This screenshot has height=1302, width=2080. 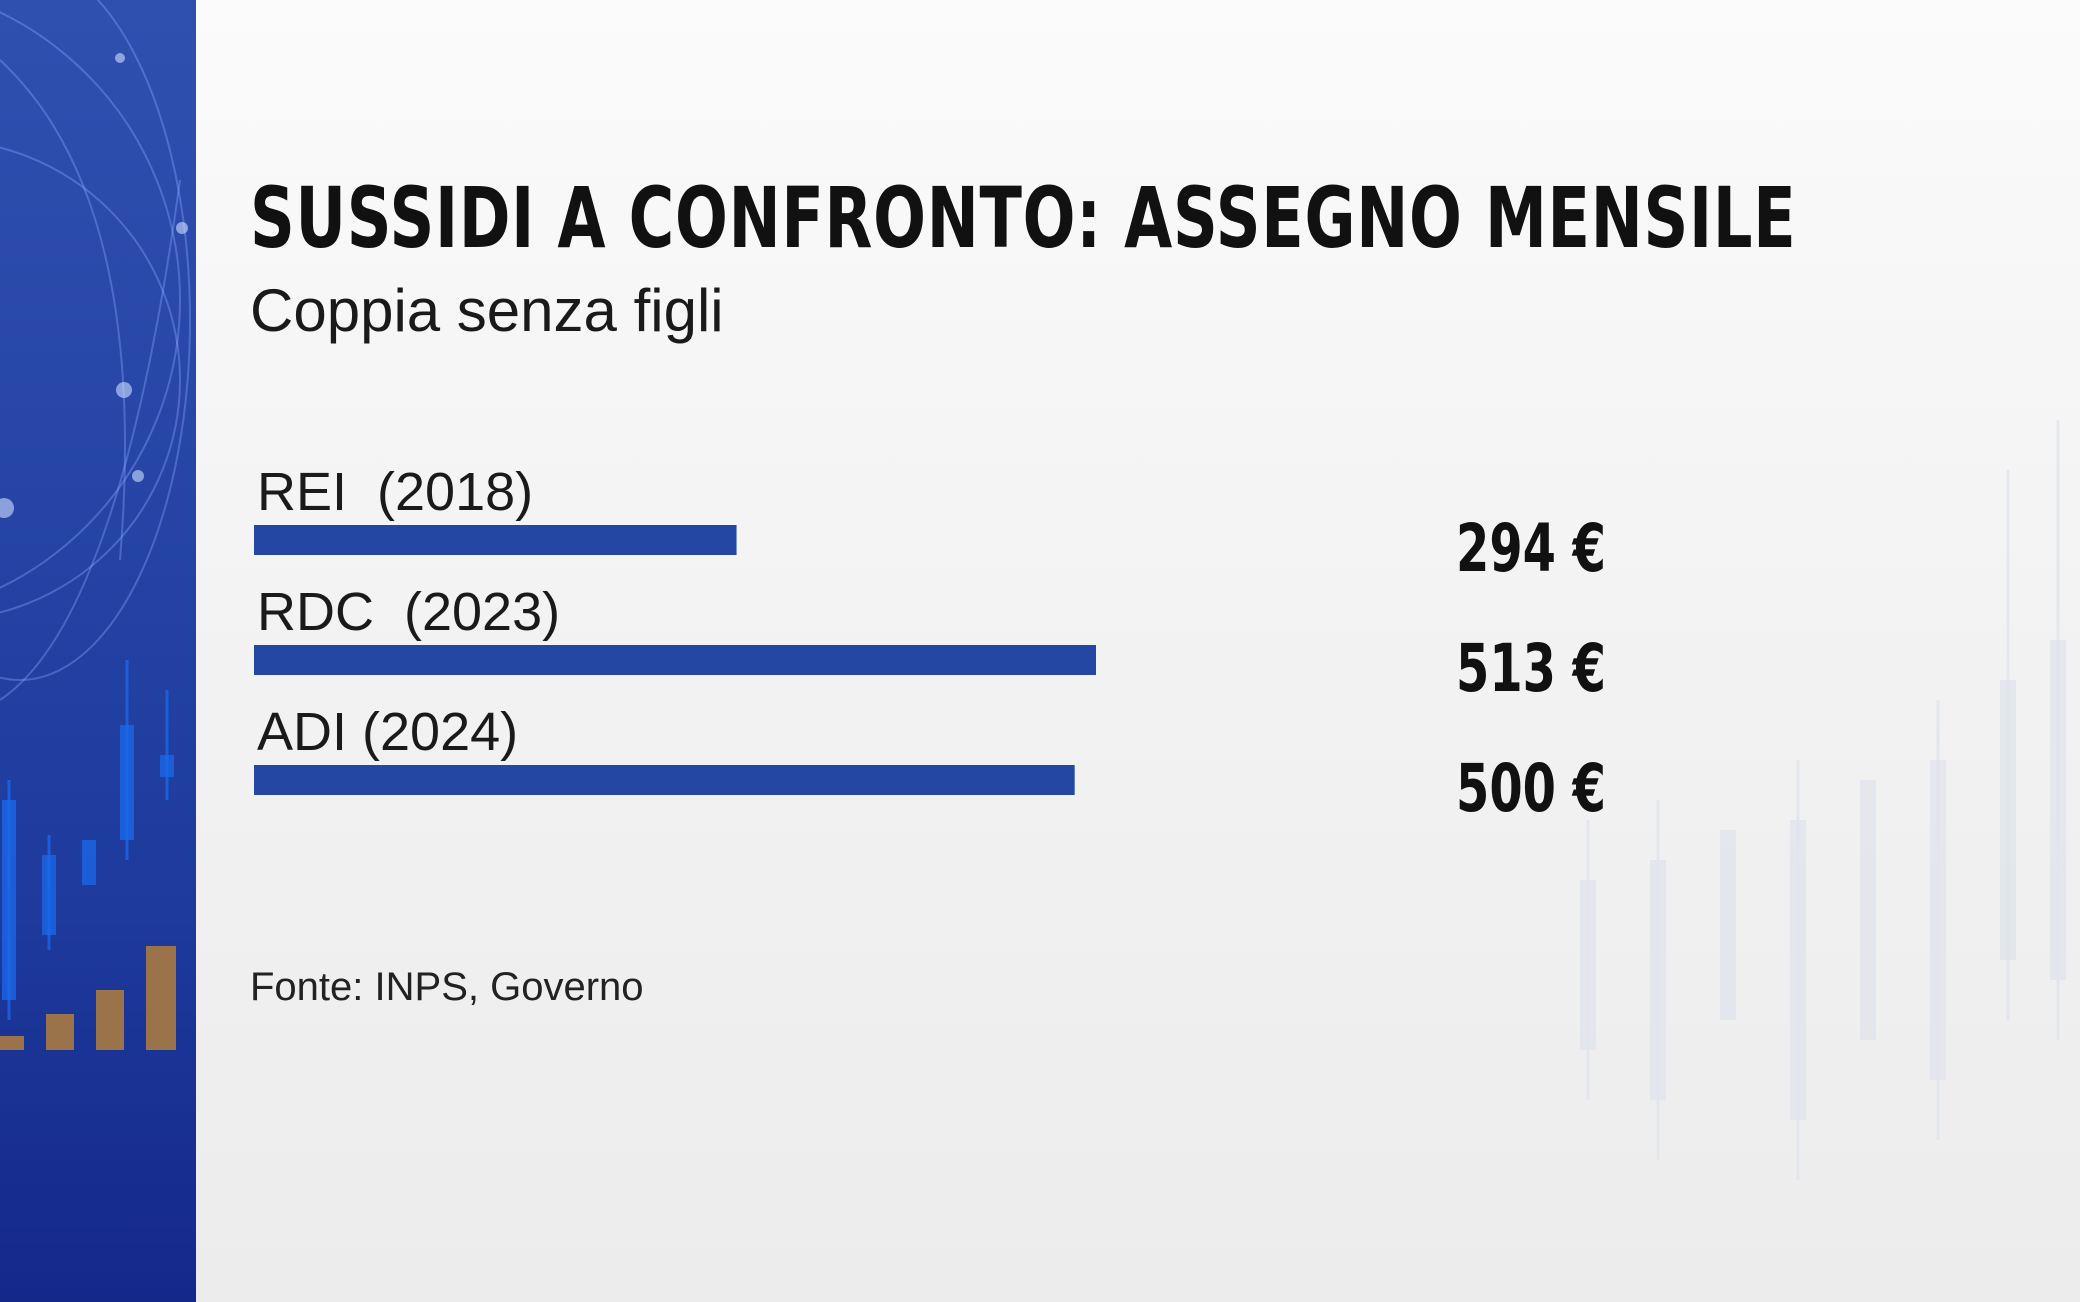 What do you see at coordinates (395, 492) in the screenshot?
I see `category-label: REI (2018)` at bounding box center [395, 492].